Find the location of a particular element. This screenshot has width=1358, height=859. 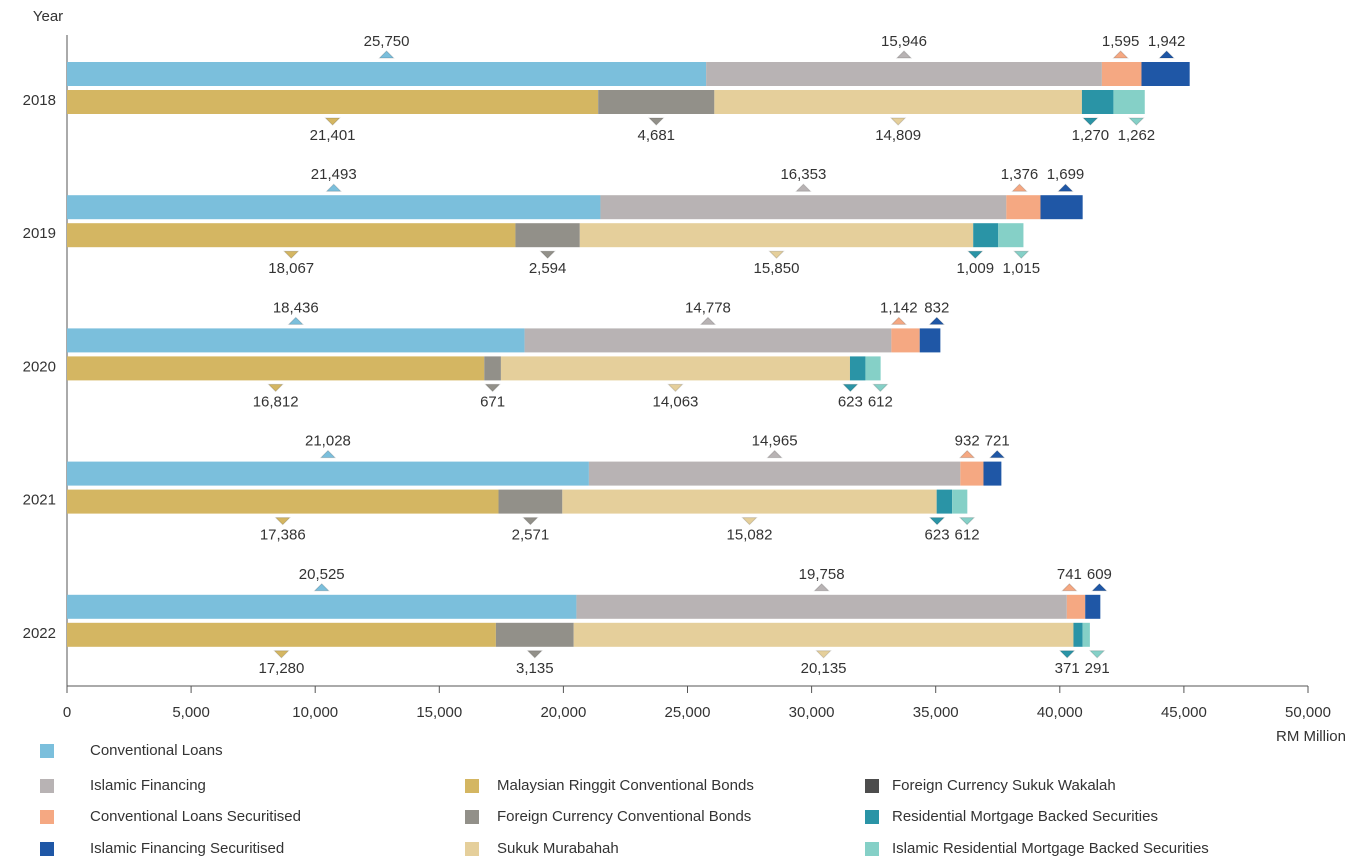

x-tick-label: 45,000 is located at coordinates (1184, 712).